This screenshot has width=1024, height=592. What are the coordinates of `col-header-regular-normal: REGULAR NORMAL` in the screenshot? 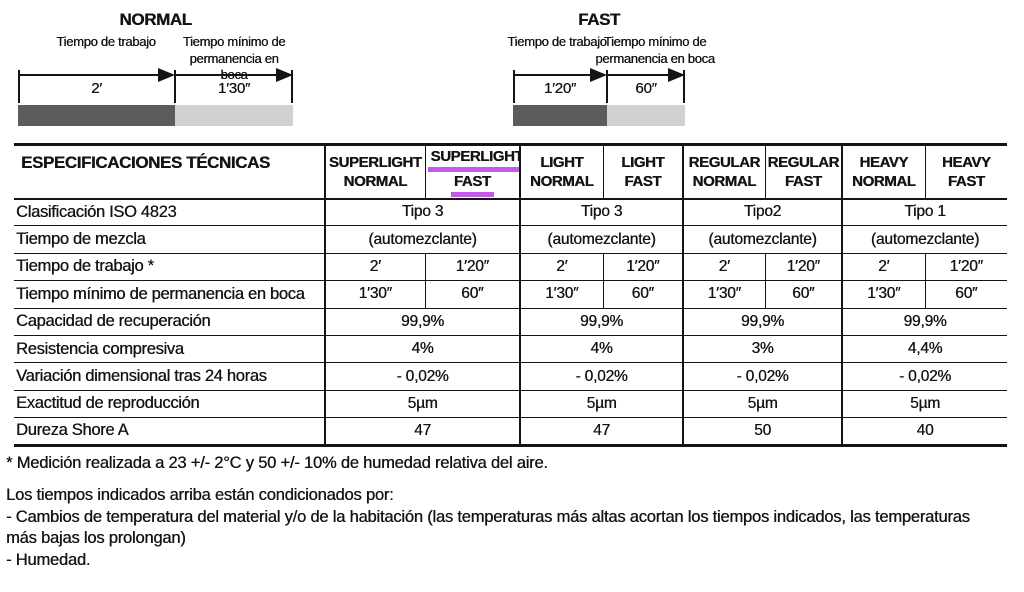 It's located at (723, 172).